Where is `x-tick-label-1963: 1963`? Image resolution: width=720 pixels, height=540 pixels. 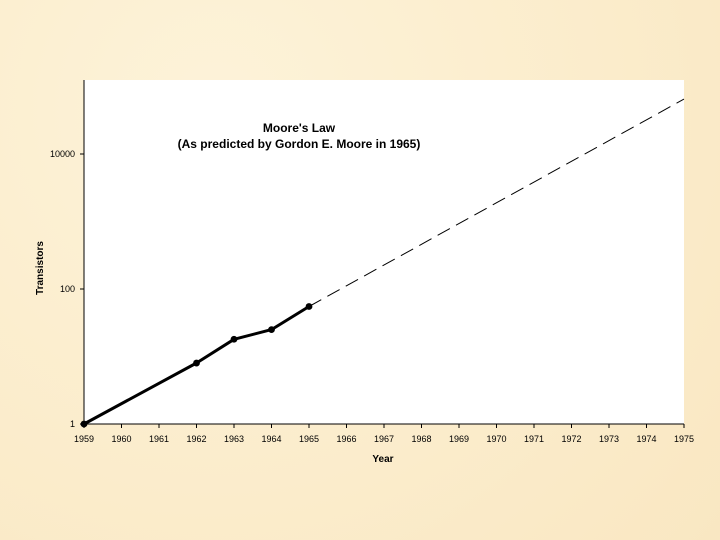
x-tick-label-1963: 1963 is located at coordinates (234, 439).